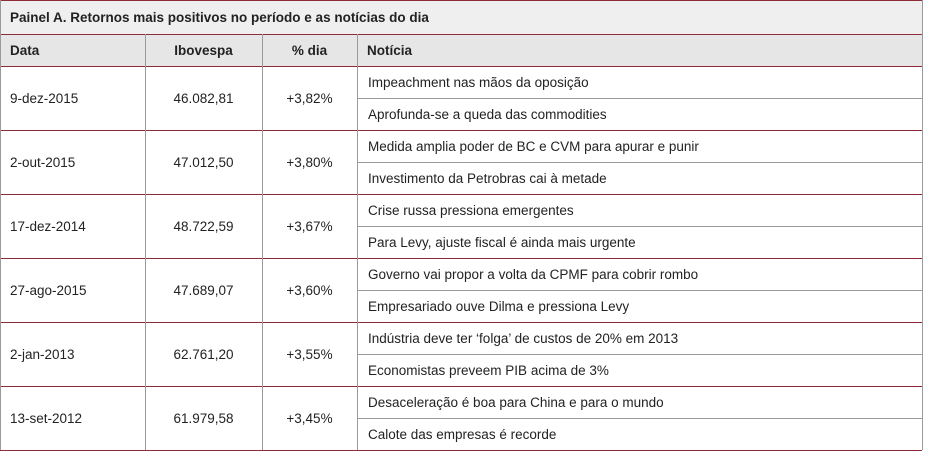  Describe the element at coordinates (309, 354) in the screenshot. I see `pct-cell: +3,55%` at that location.